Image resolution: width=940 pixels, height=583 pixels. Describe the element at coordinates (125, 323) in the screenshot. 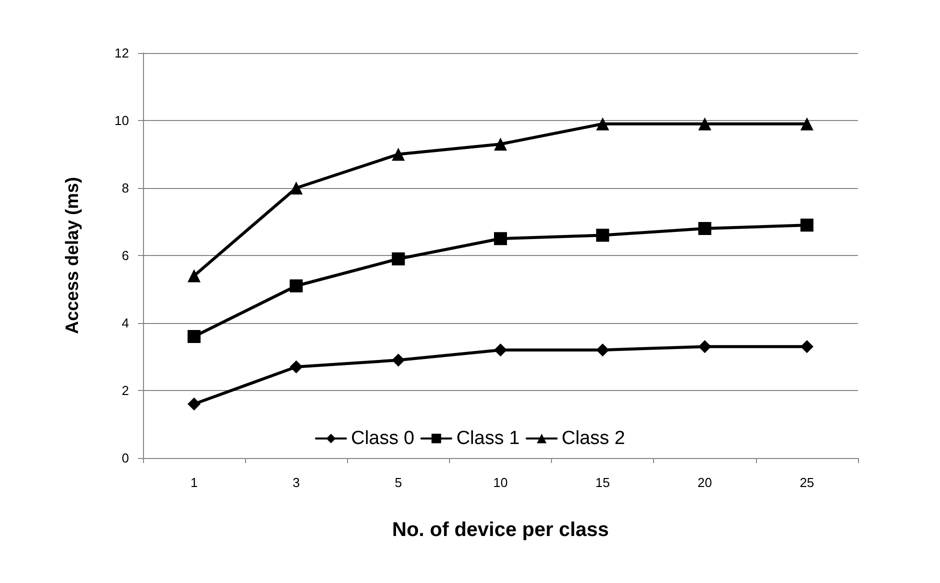

I see `y-tick-label: 4` at that location.